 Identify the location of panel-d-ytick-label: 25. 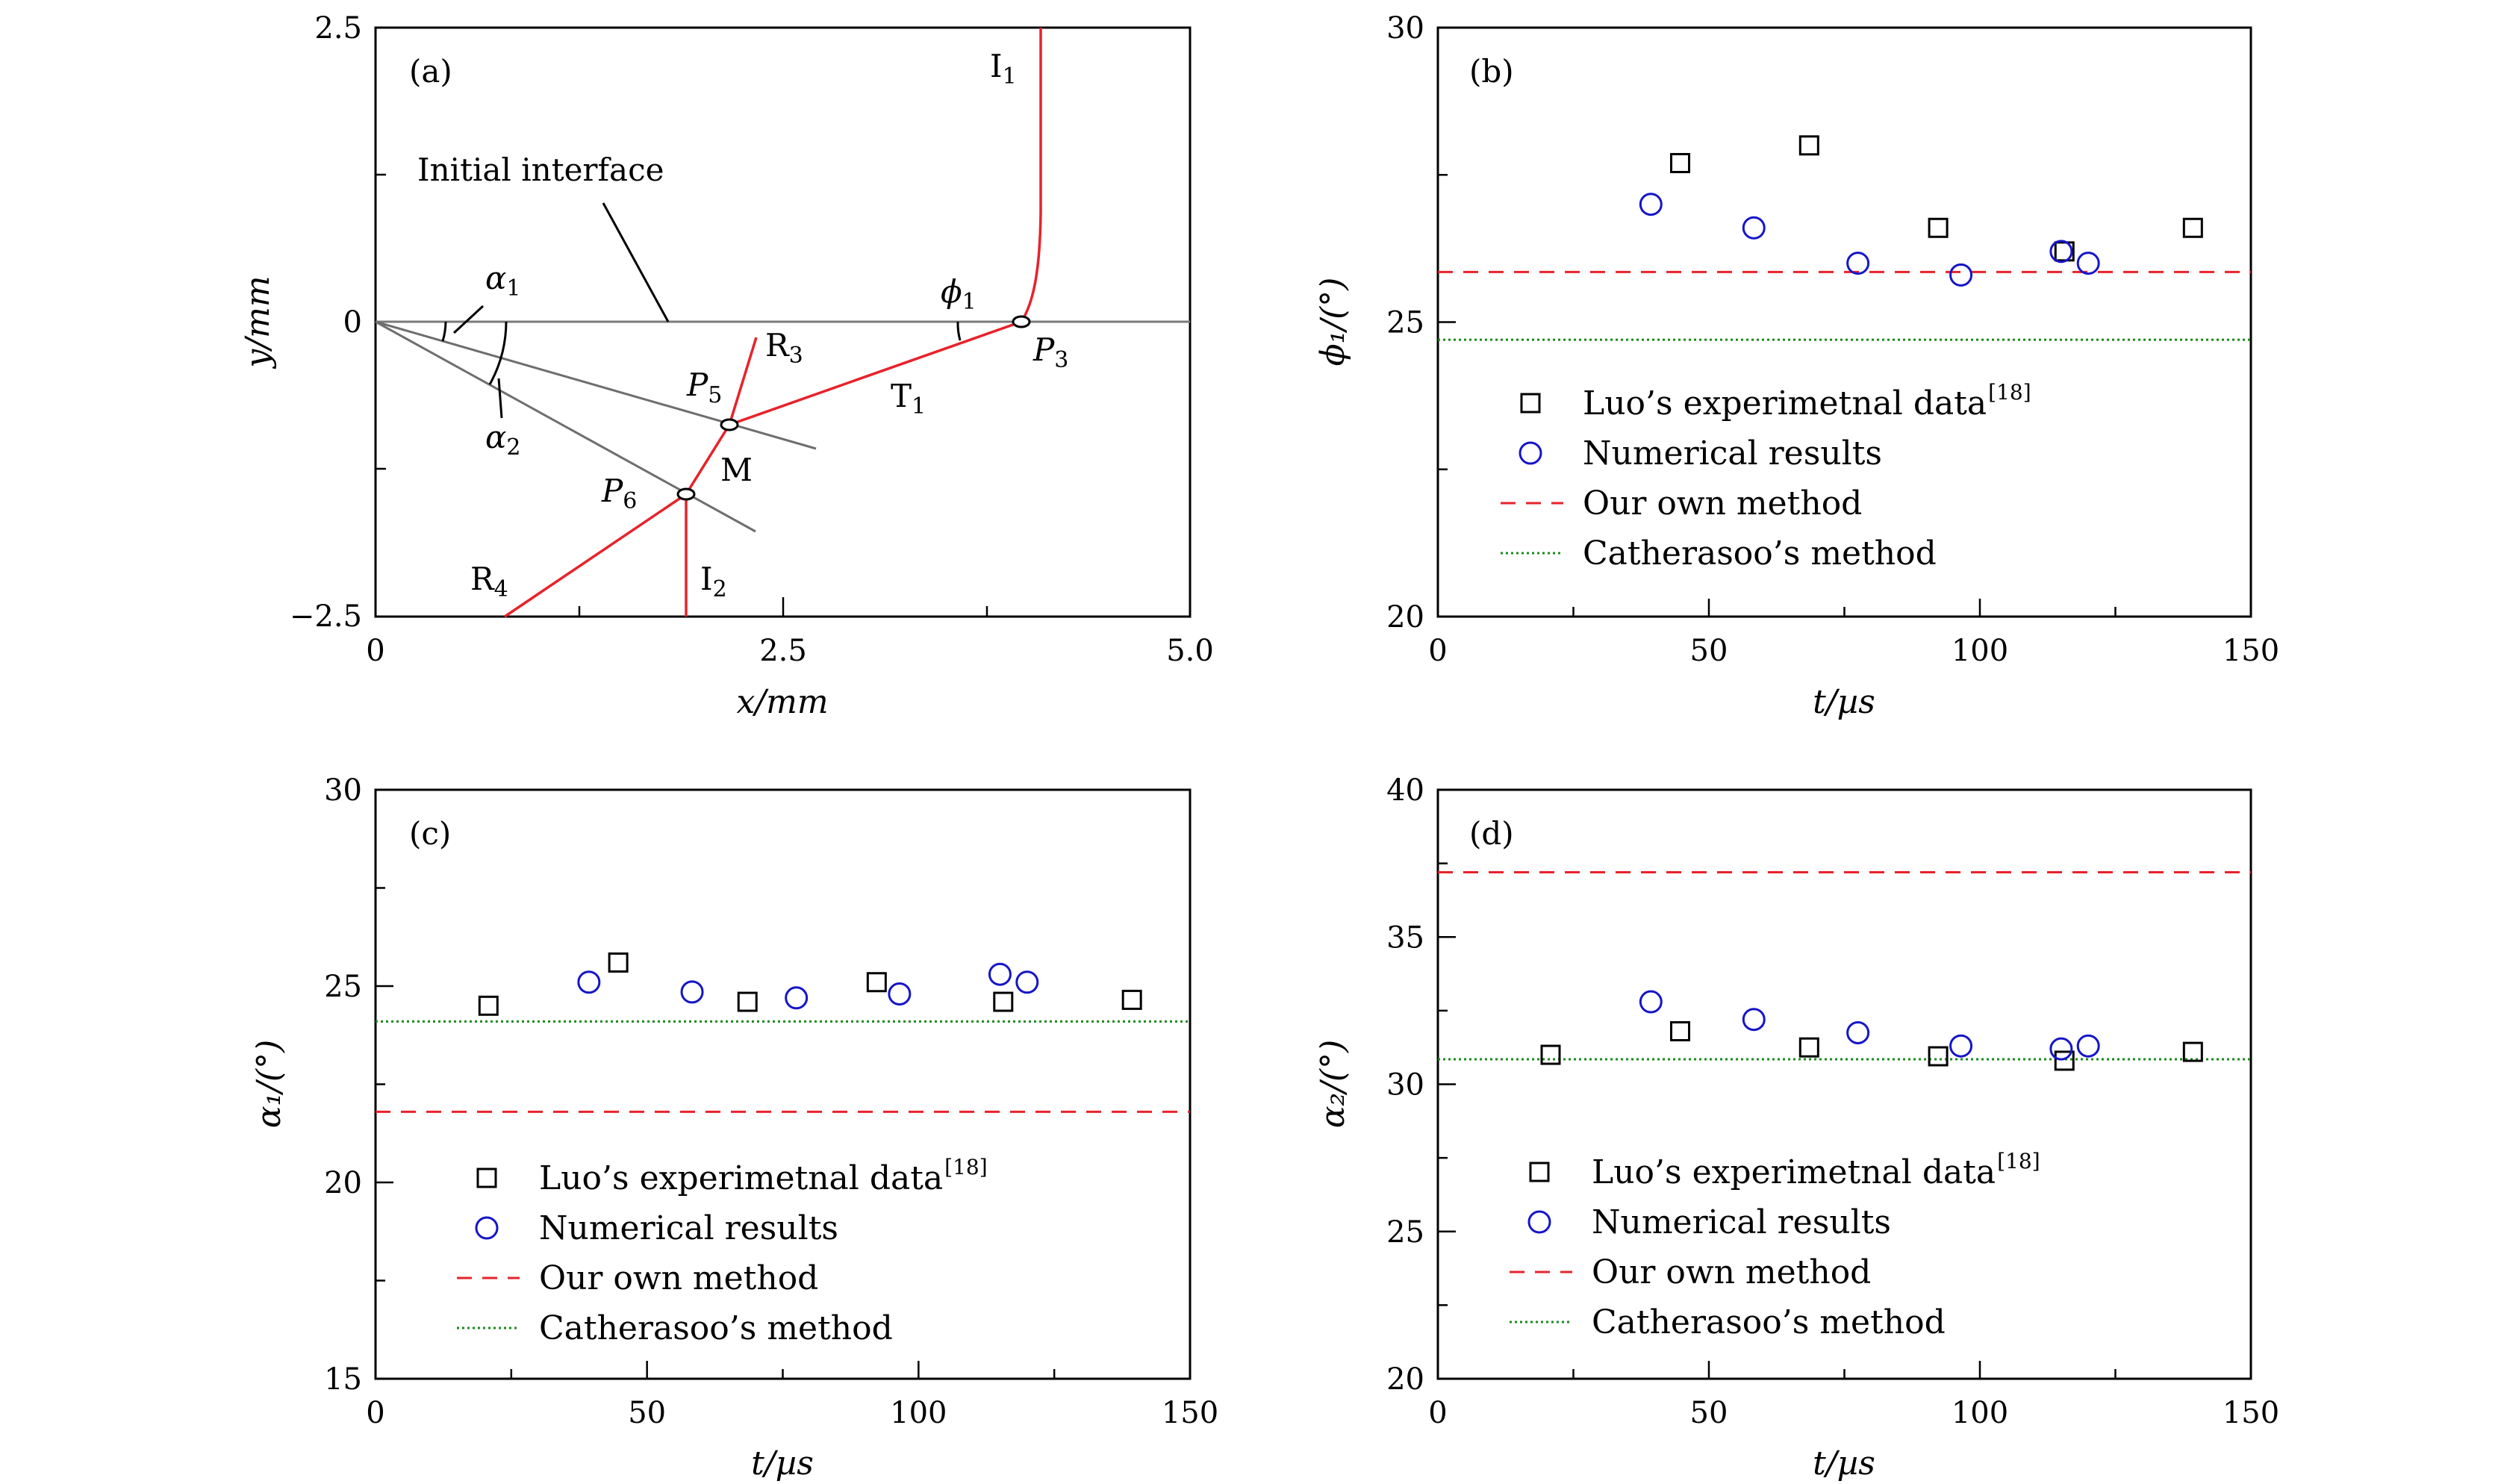
(1405, 1232).